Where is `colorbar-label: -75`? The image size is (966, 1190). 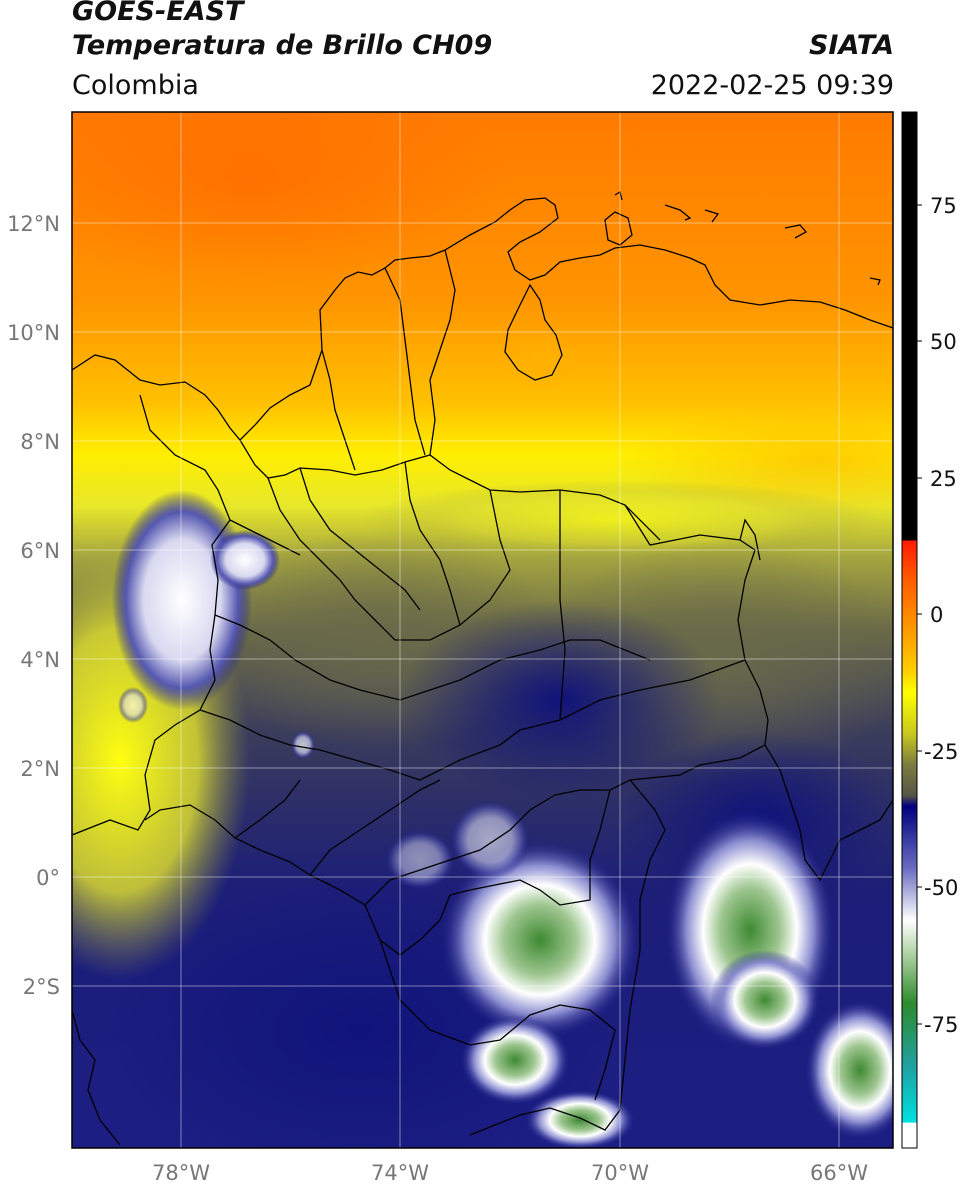 colorbar-label: -75 is located at coordinates (941, 1025).